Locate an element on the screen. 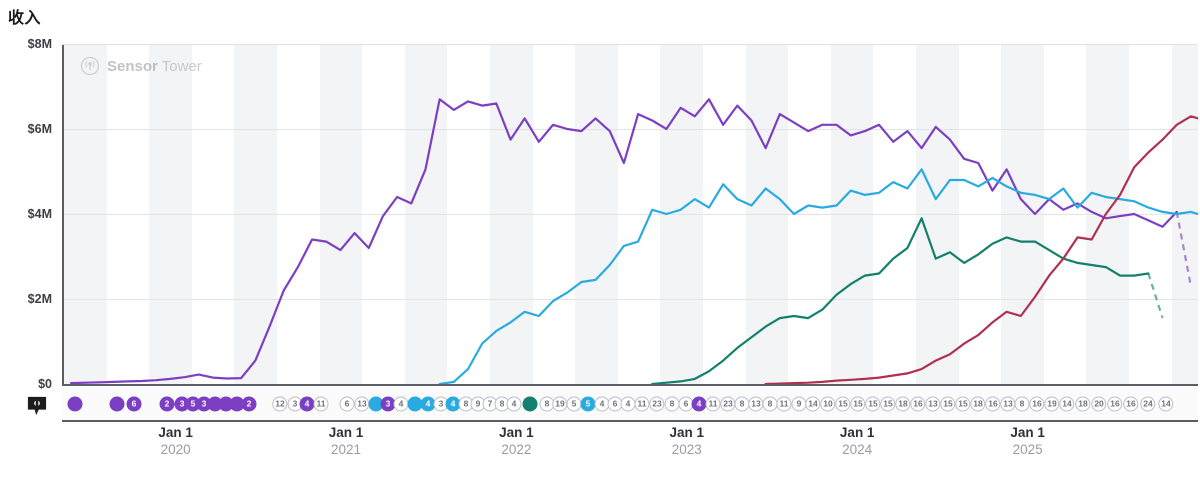 Image resolution: width=1200 pixels, height=479 pixels. x-axis-tick: Jan 1 2021 is located at coordinates (346, 441).